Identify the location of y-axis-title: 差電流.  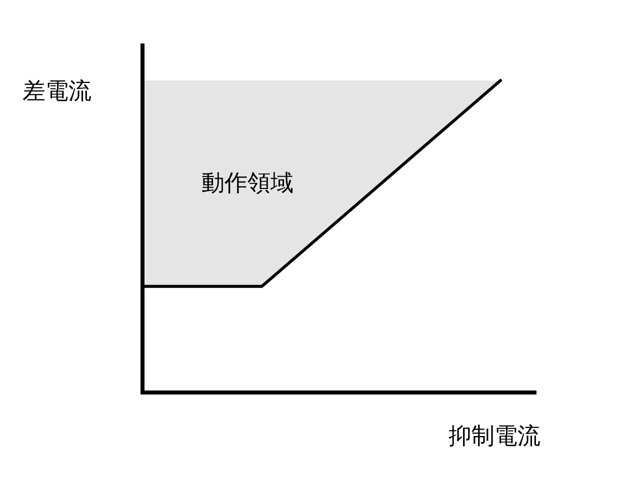
(57, 91).